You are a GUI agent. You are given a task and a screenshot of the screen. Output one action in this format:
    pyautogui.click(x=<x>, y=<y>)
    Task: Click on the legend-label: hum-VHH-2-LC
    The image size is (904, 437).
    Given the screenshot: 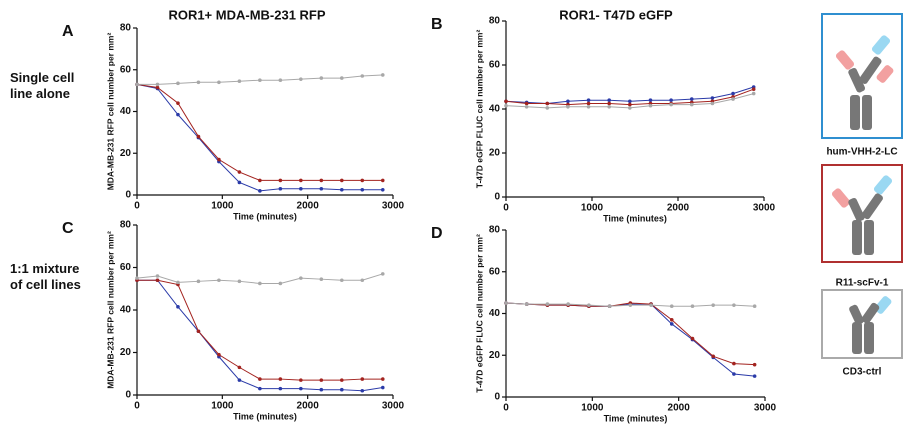 What is the action you would take?
    pyautogui.click(x=861, y=152)
    